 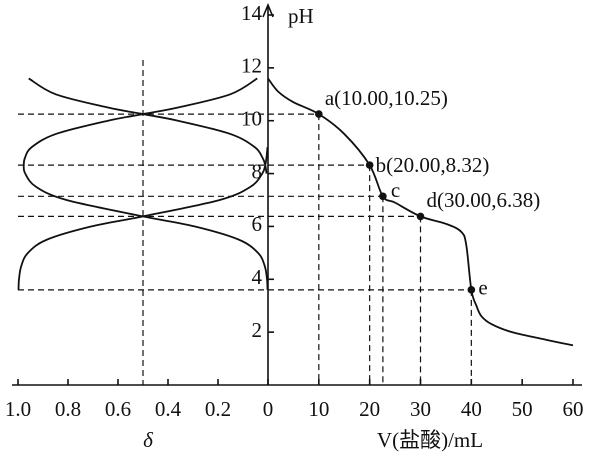 What do you see at coordinates (268, 409) in the screenshot?
I see `x-tick-label: 0` at bounding box center [268, 409].